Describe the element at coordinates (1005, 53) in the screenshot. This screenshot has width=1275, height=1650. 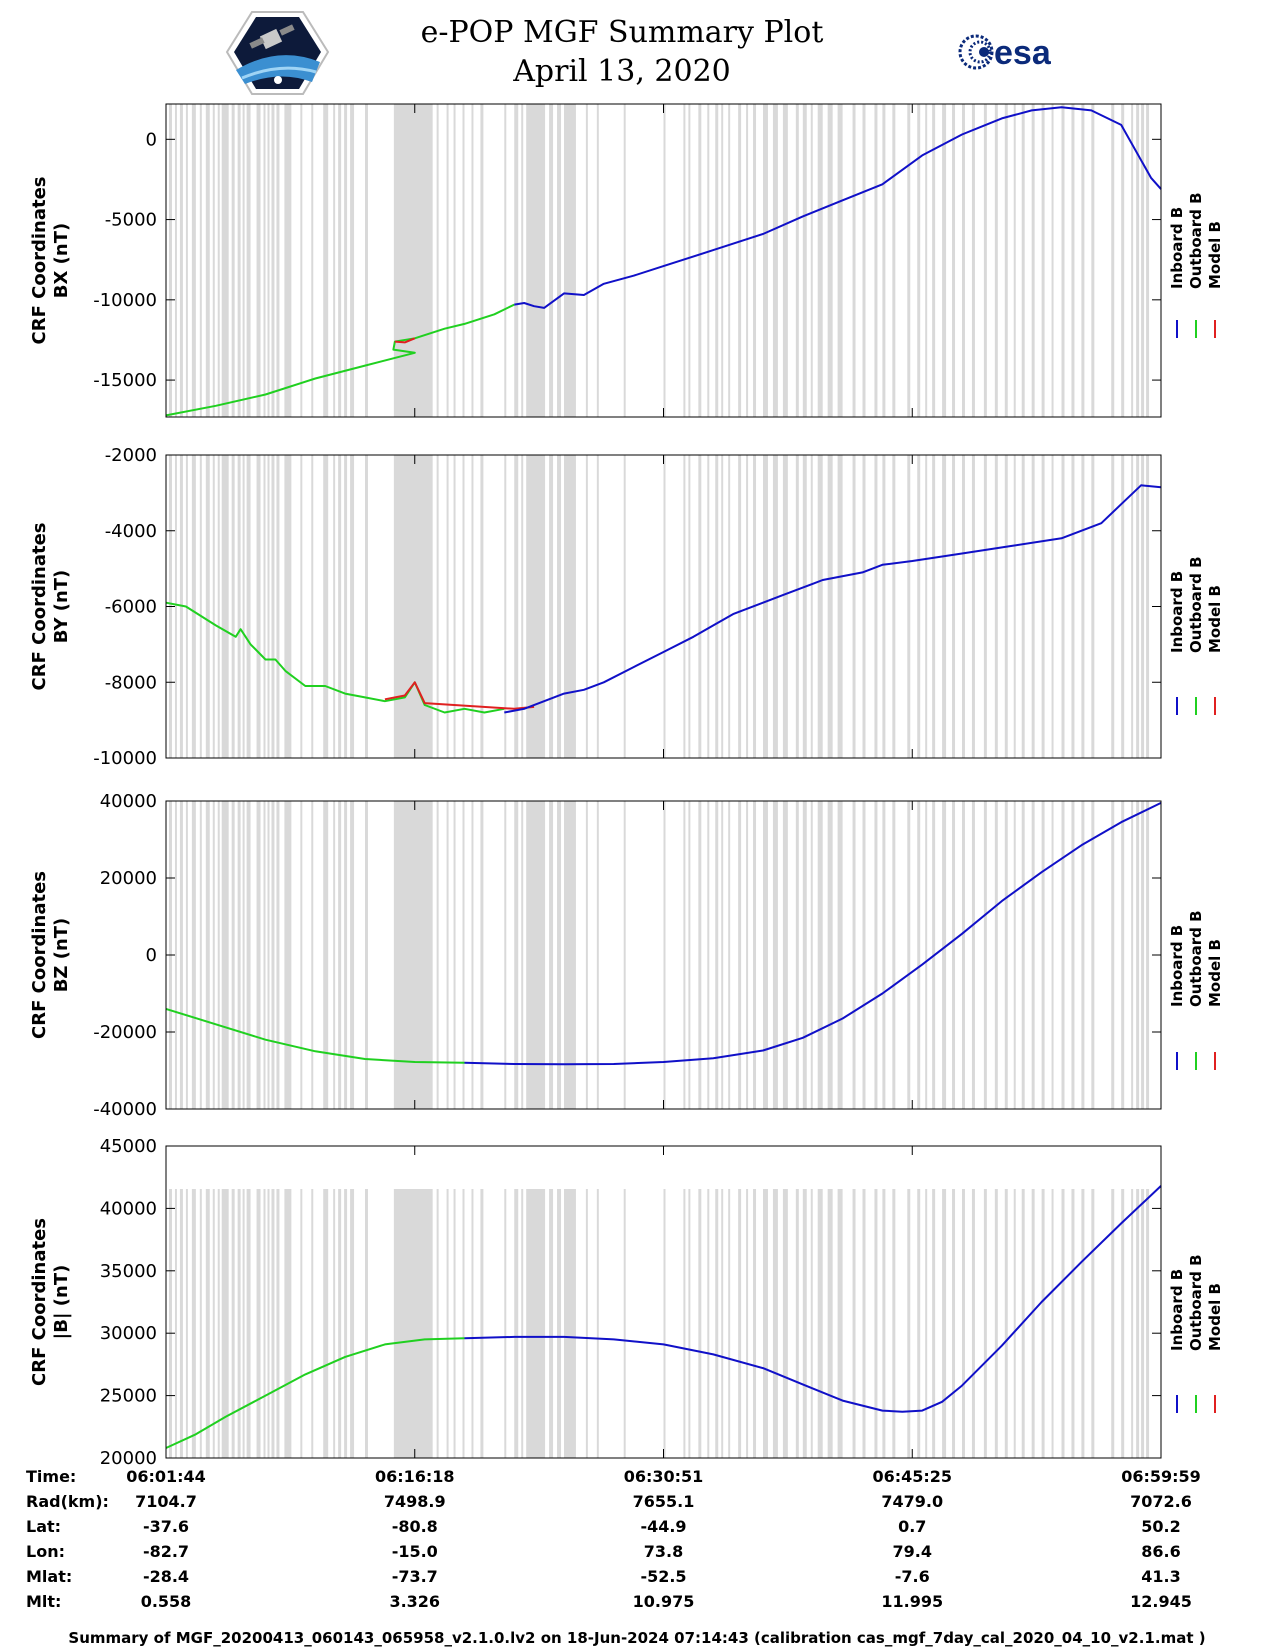
I see `esa-logo: esa` at that location.